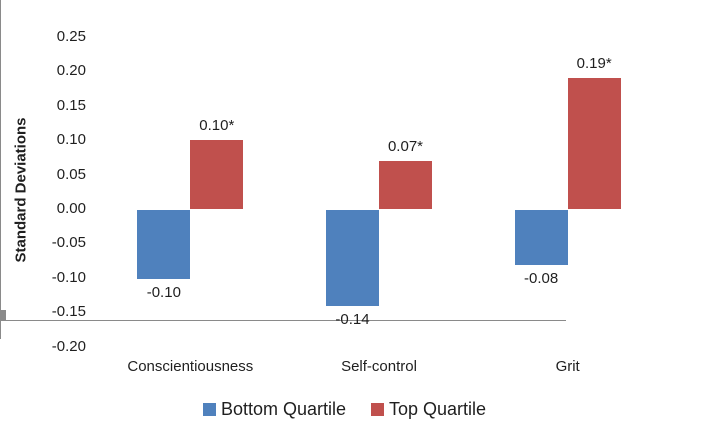 Image resolution: width=727 pixels, height=439 pixels. What do you see at coordinates (71, 36) in the screenshot?
I see `y-tick-label-0-25: 0.25` at bounding box center [71, 36].